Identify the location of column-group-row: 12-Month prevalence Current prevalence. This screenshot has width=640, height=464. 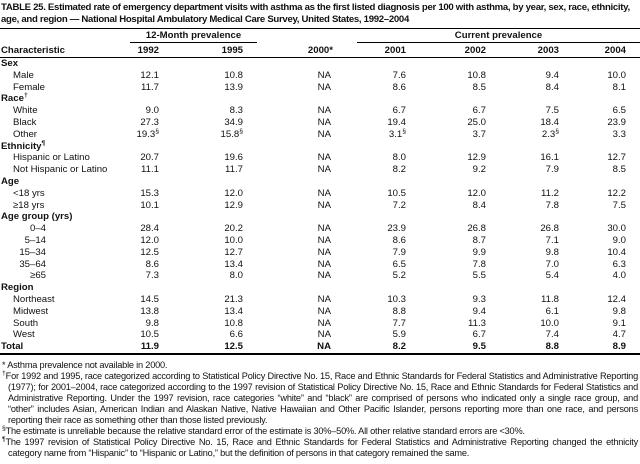
(320, 35).